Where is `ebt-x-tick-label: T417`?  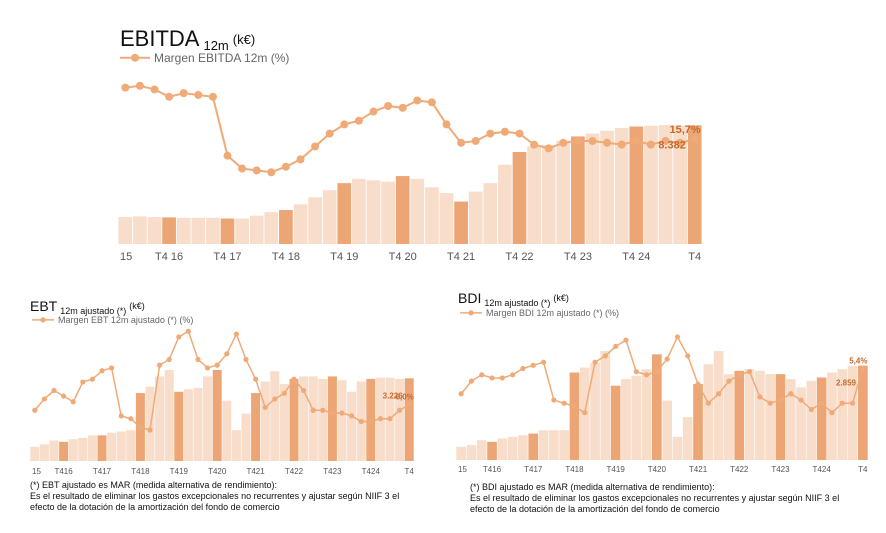 ebt-x-tick-label: T417 is located at coordinates (102, 471).